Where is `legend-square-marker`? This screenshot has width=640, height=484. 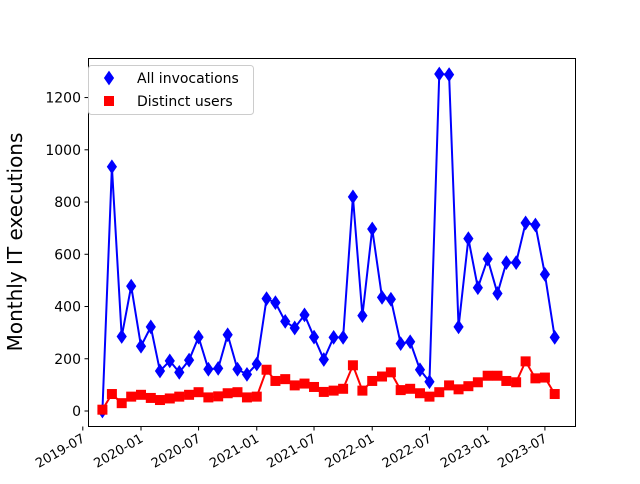
legend-square-marker is located at coordinates (109, 101).